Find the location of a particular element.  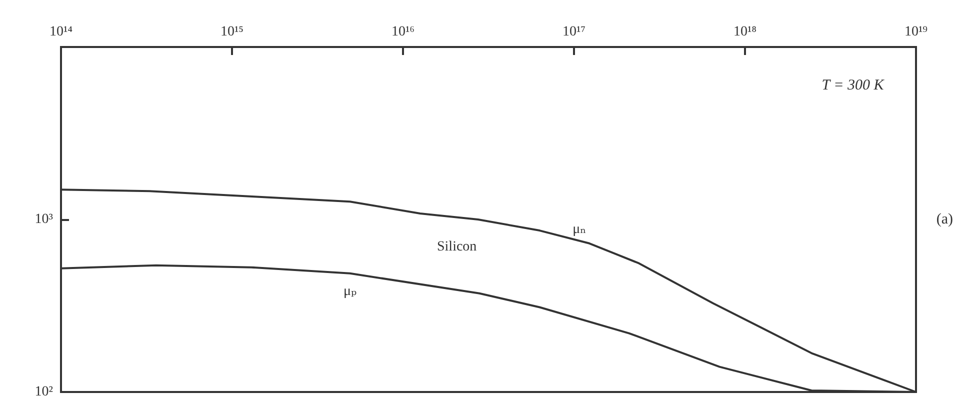

text: (a) is located at coordinates (945, 220).